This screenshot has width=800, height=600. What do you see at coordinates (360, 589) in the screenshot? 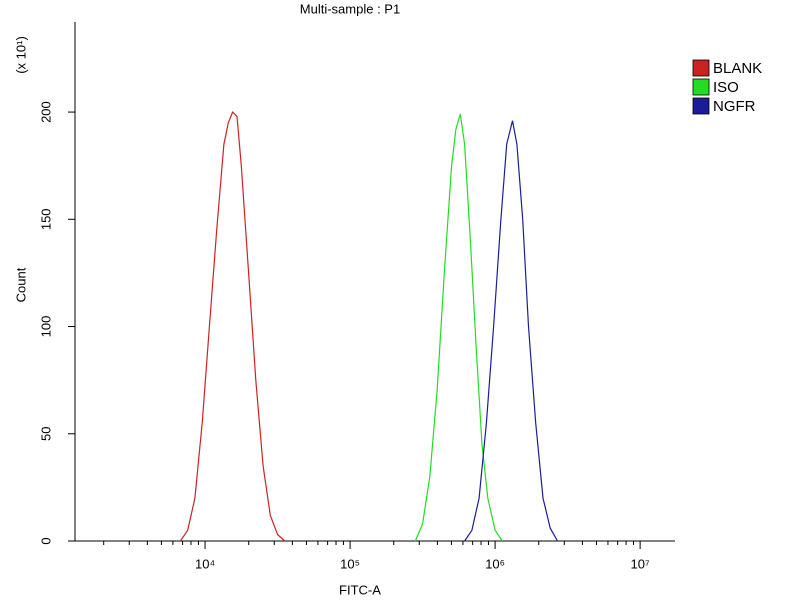
I see `x-axis-label: FITC-A` at bounding box center [360, 589].